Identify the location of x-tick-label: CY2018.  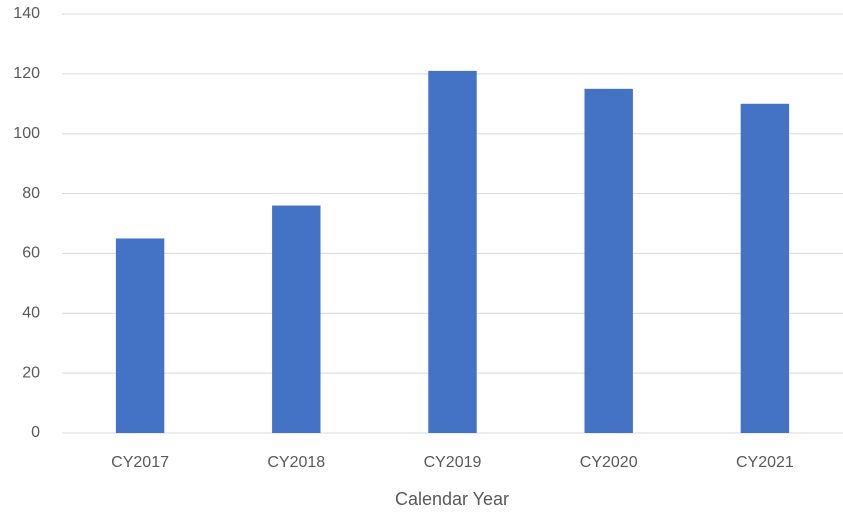
(296, 462).